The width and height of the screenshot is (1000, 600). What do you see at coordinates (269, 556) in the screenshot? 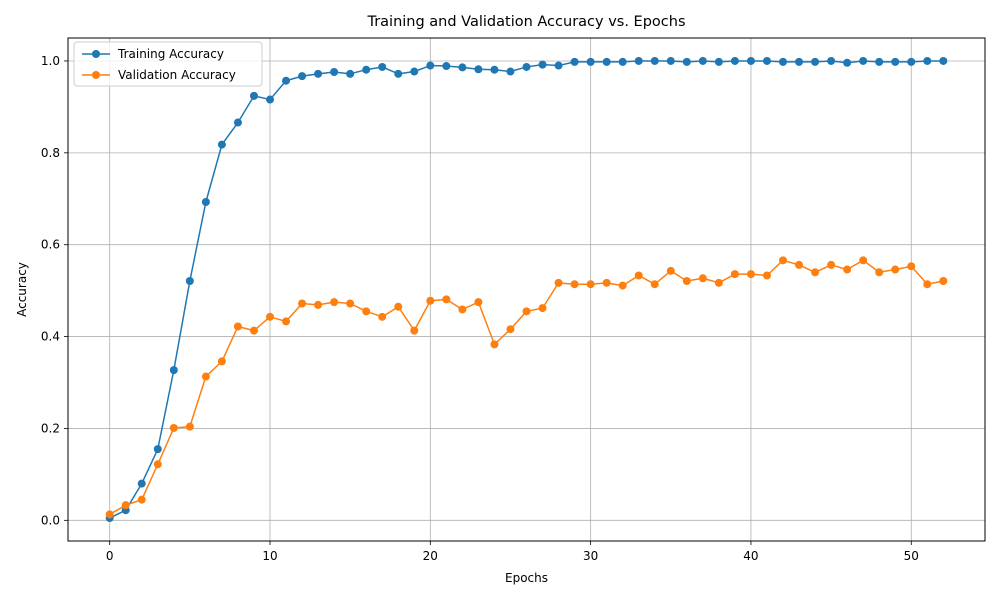
I see `x-tick-label: 10` at bounding box center [269, 556].